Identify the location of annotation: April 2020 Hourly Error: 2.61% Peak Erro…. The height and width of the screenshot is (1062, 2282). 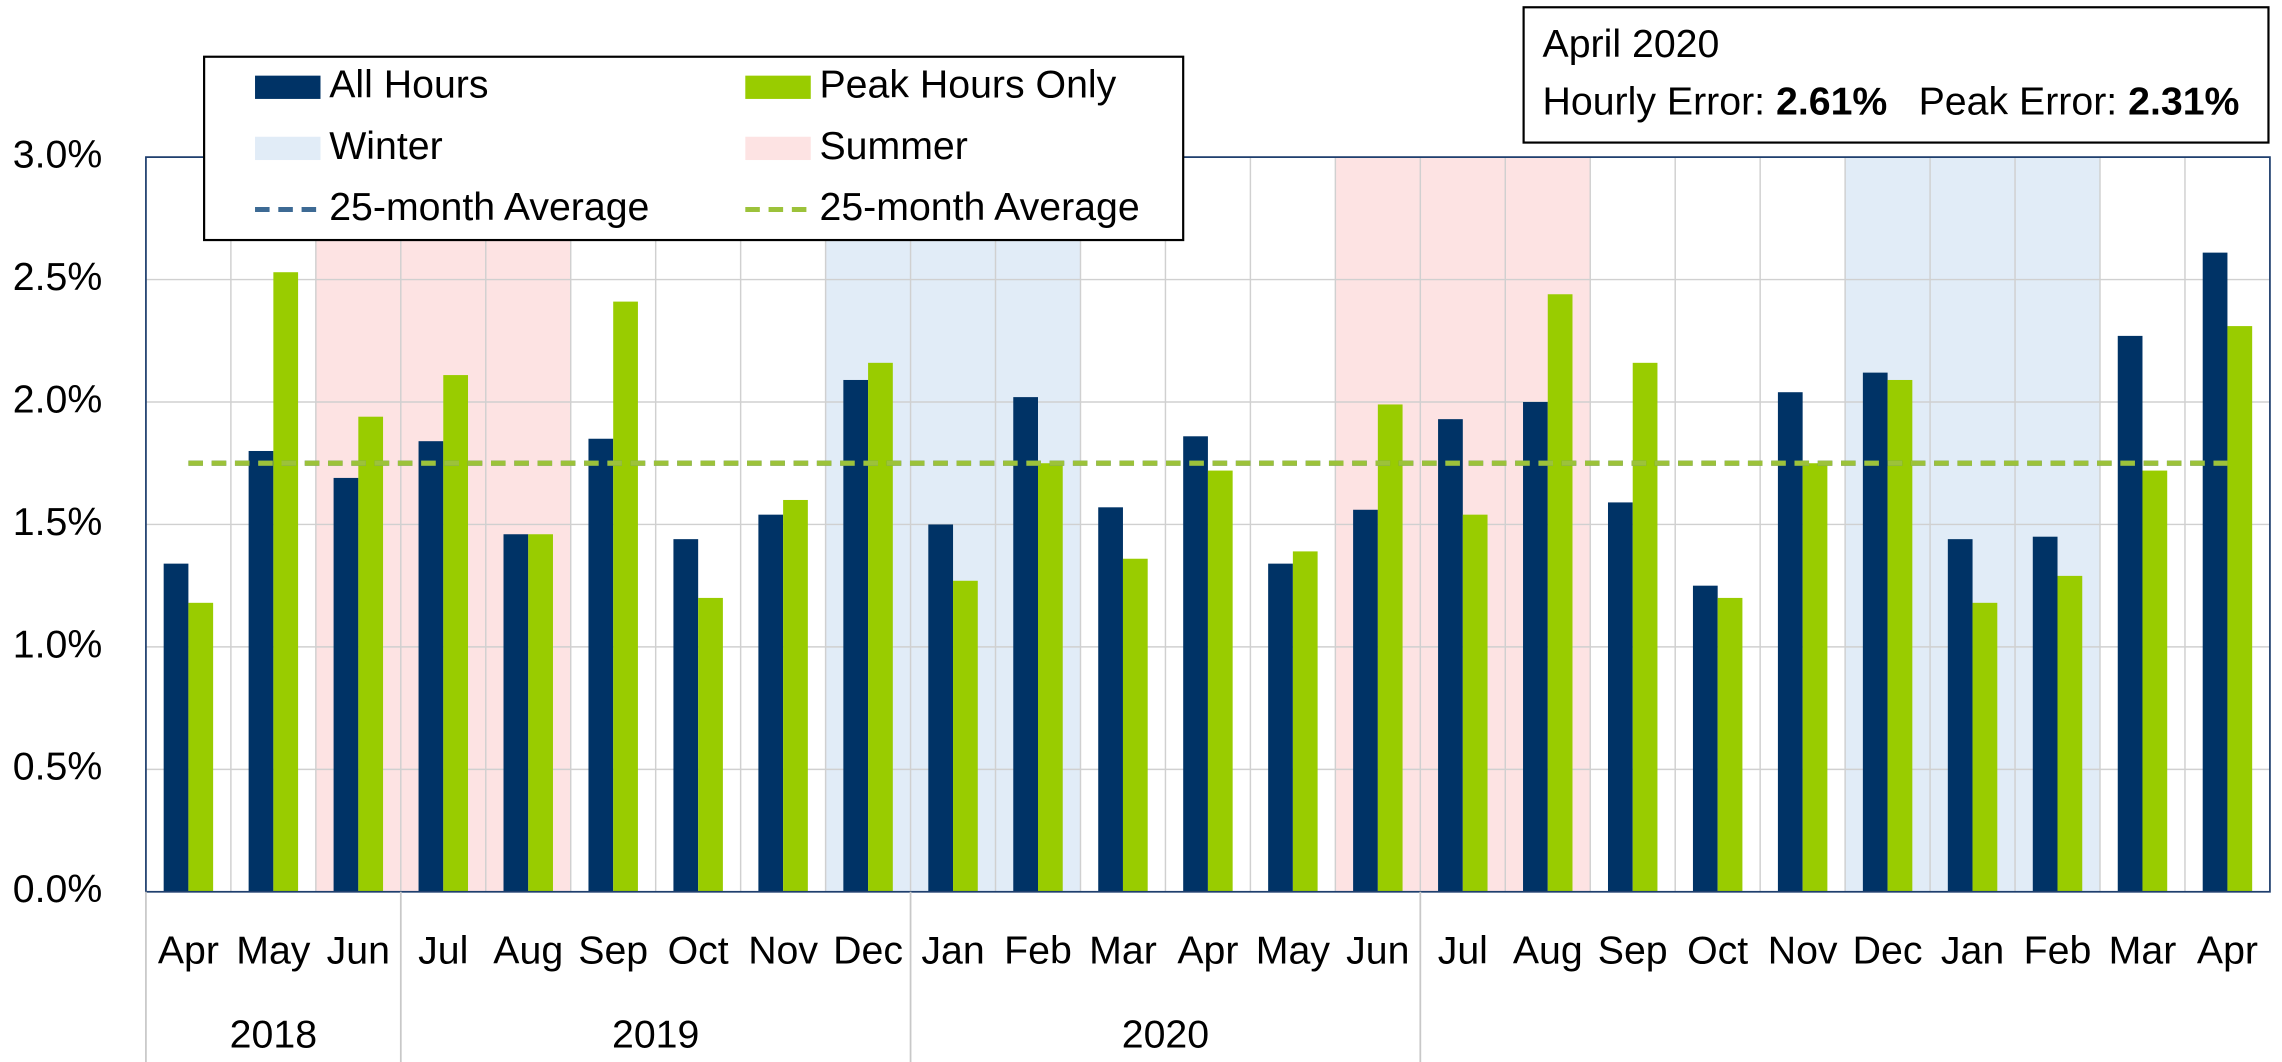
(1896, 75).